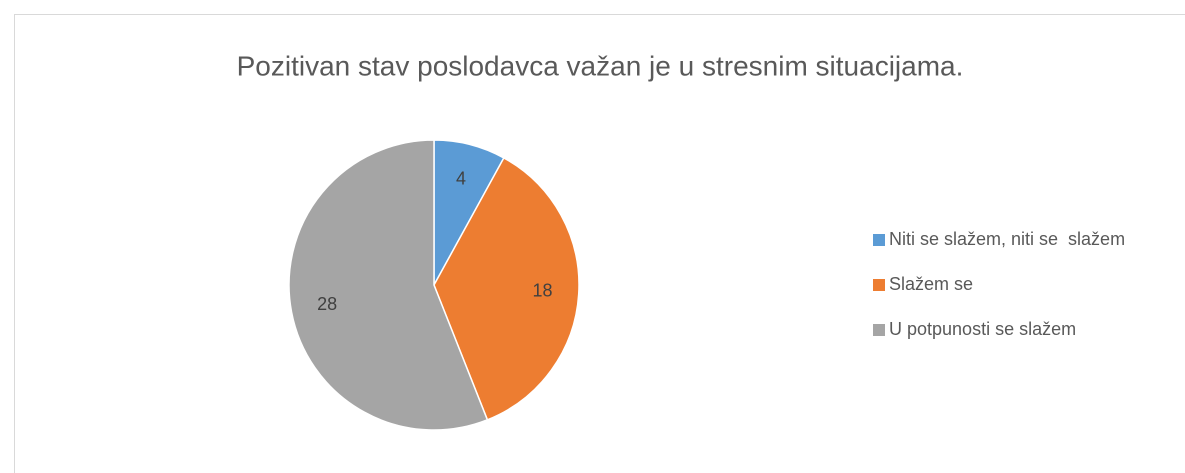 This screenshot has height=473, width=1185. Describe the element at coordinates (931, 284) in the screenshot. I see `legend-label: Slažem se` at that location.